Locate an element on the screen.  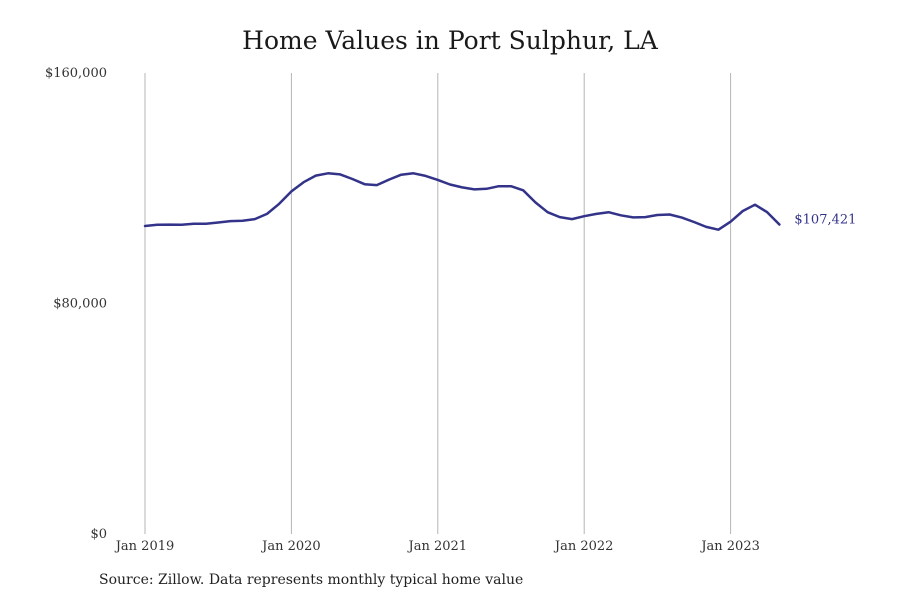
x-tick-label: Jan 2020 is located at coordinates (290, 546).